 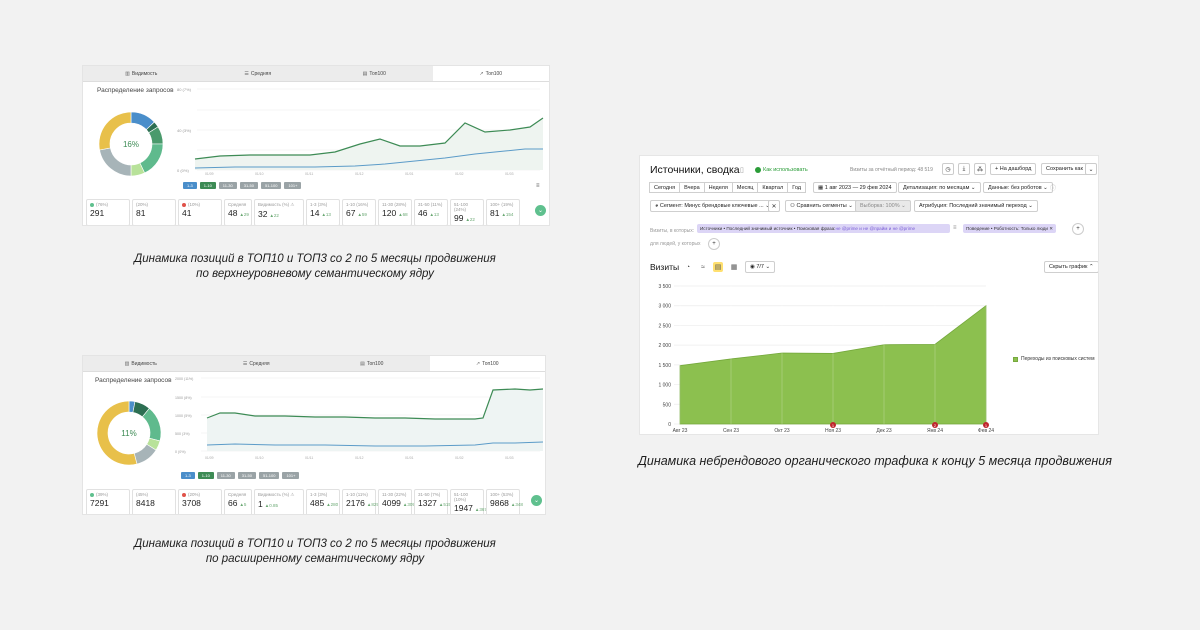 What do you see at coordinates (1013, 169) in the screenshot?
I see `add-to-dashboard-button: + На дашборд` at bounding box center [1013, 169].